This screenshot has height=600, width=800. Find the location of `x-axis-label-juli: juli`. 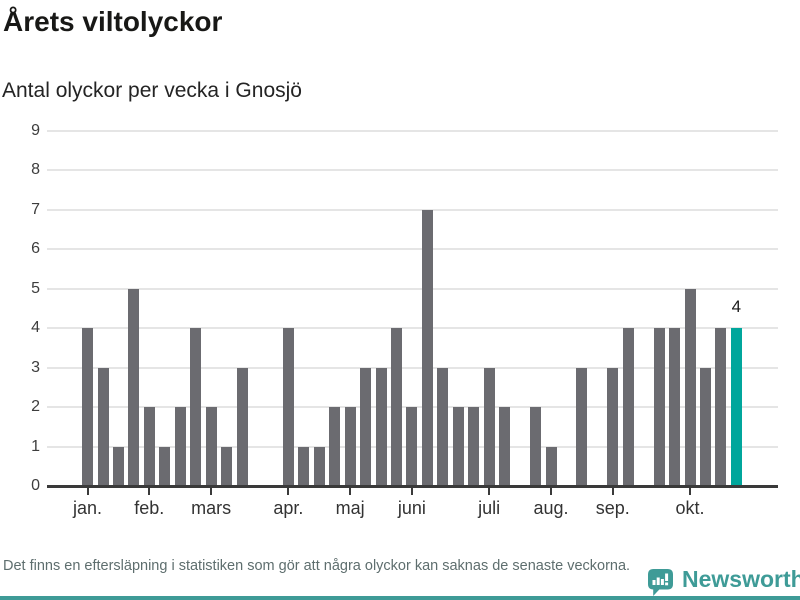

x-axis-label-juli: juli is located at coordinates (489, 508).